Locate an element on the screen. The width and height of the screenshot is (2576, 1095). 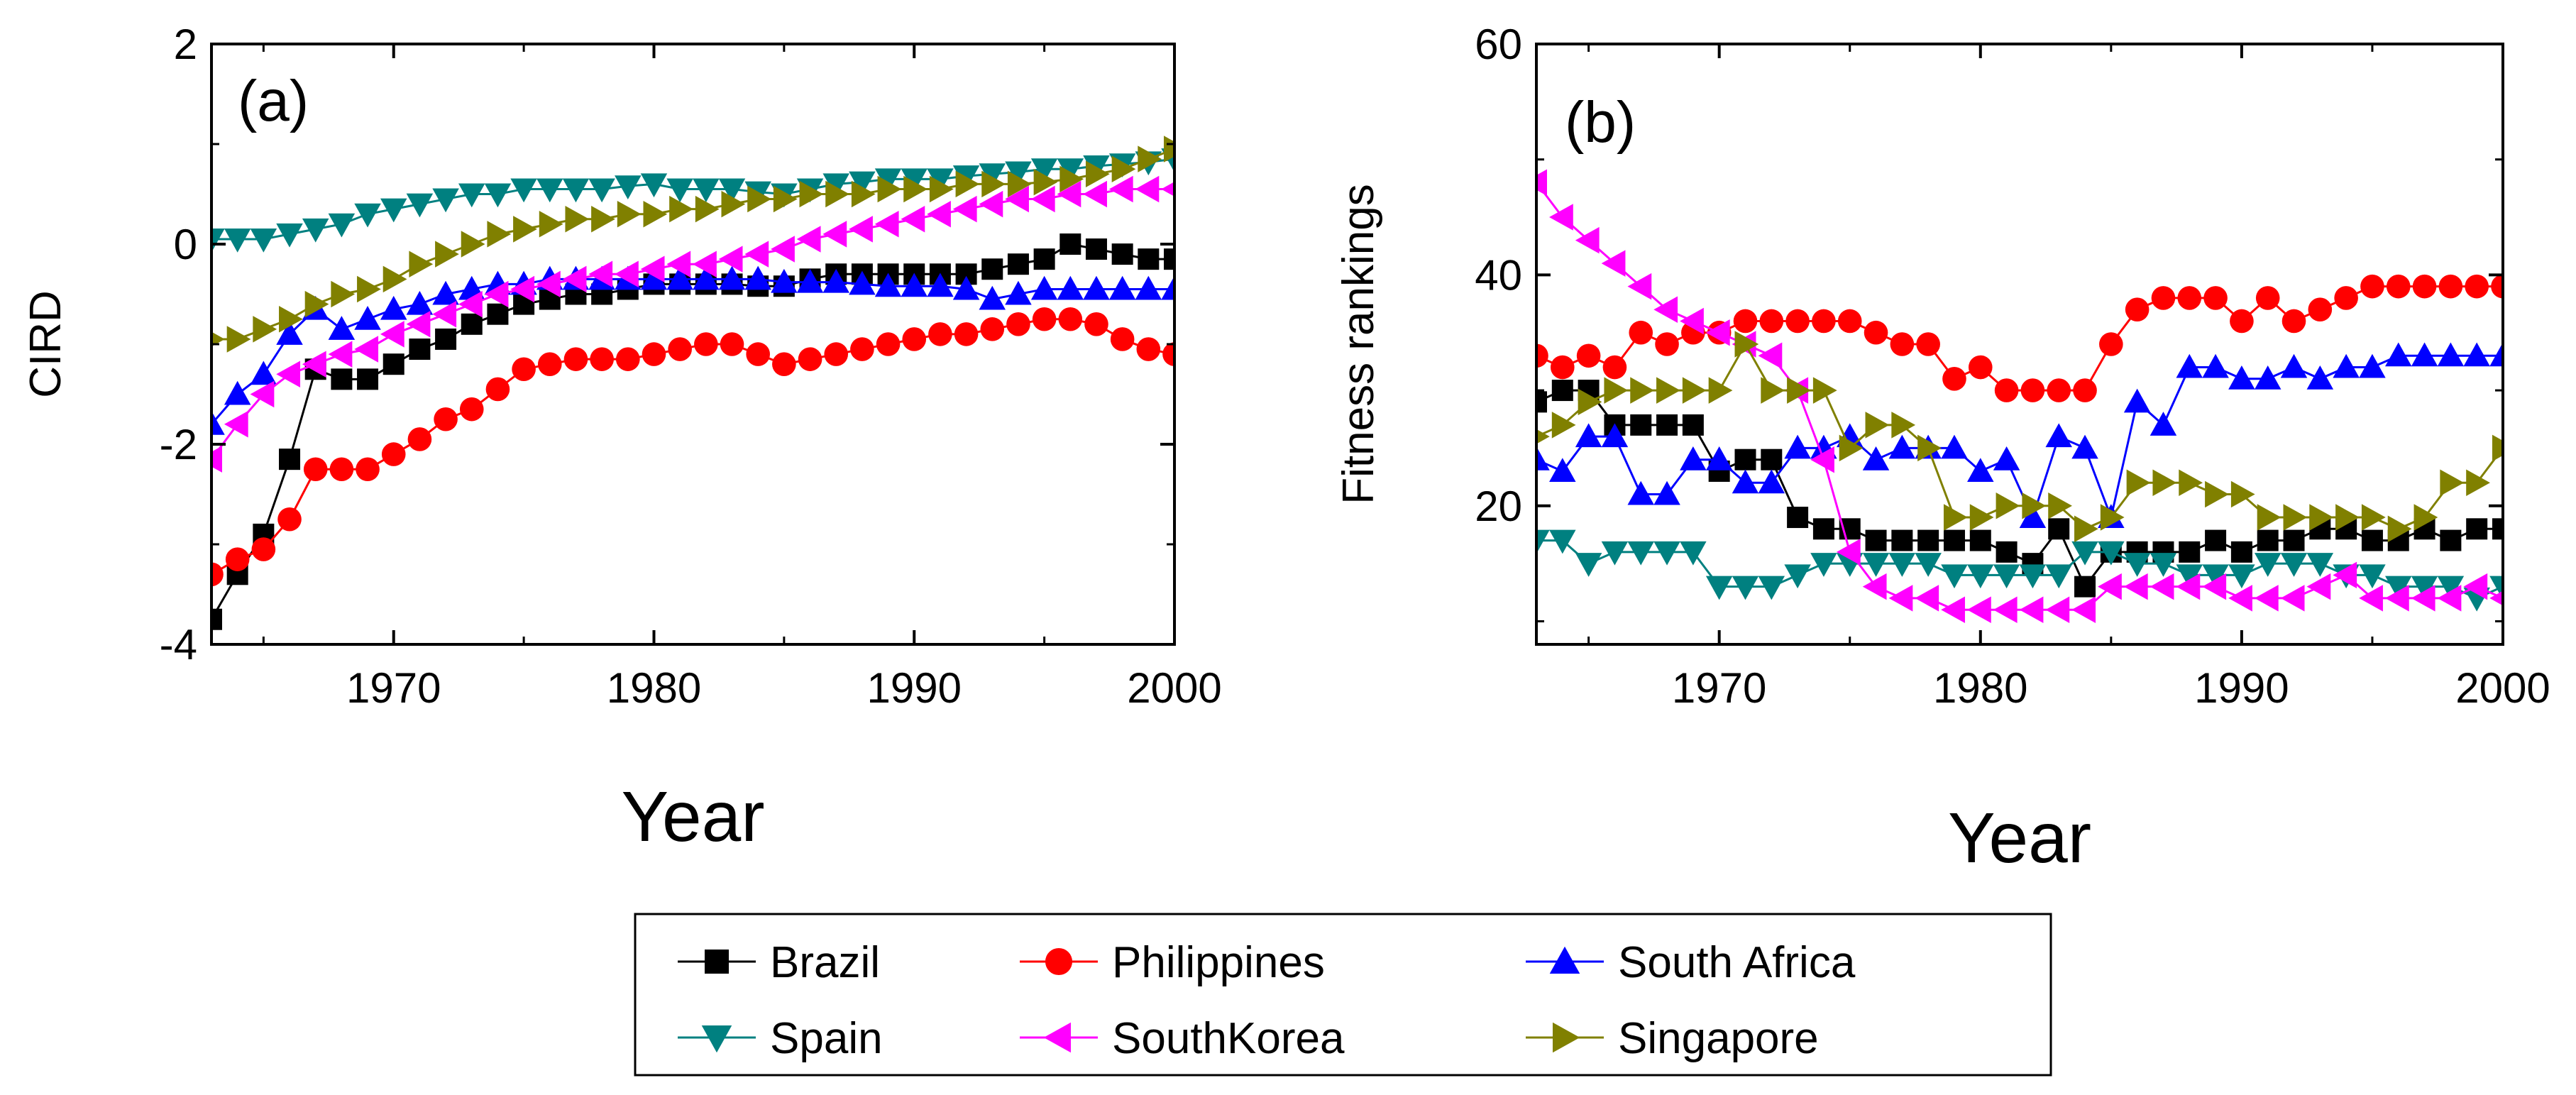
point-spain-1965 is located at coordinates (1588, 565).